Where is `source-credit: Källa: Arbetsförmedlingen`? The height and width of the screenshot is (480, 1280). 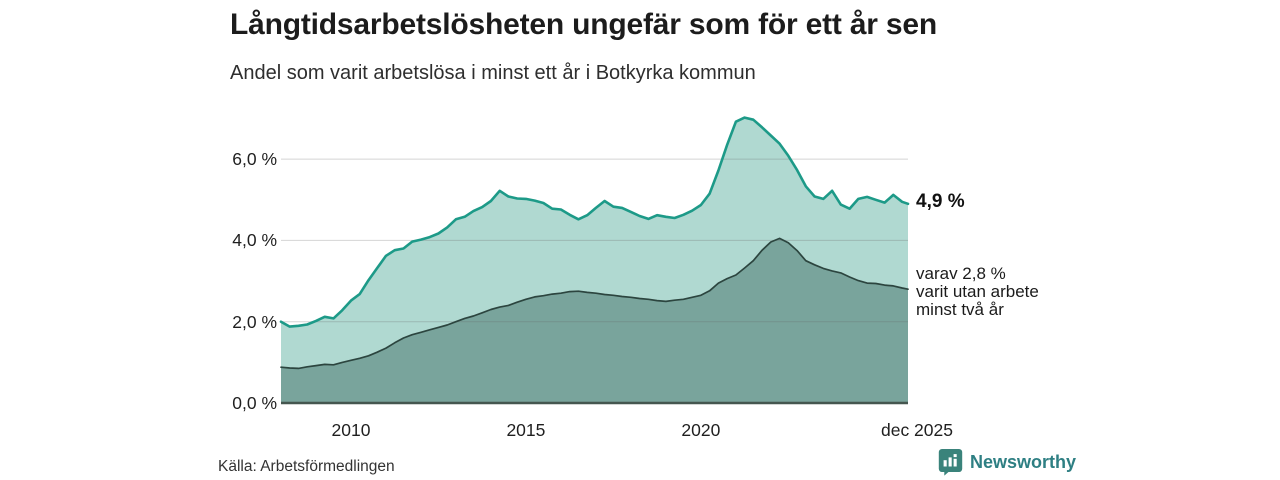
source-credit: Källa: Arbetsförmedlingen is located at coordinates (306, 466).